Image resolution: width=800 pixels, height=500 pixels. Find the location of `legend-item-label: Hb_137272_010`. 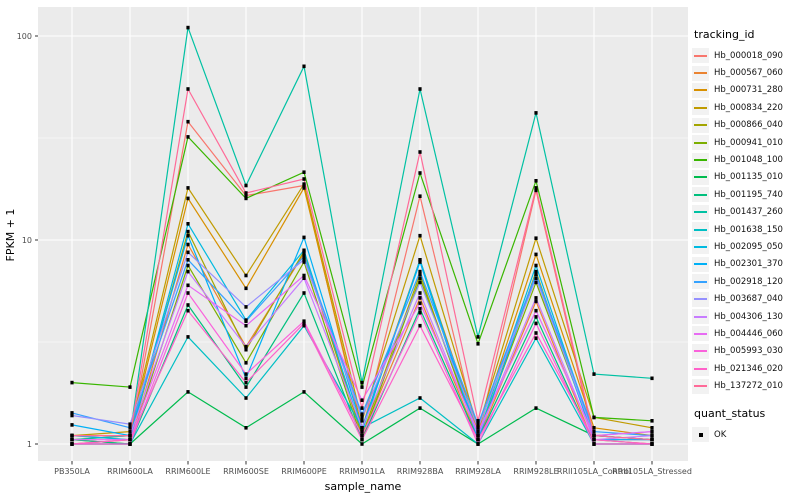

legend-item-label: Hb_137272_010 is located at coordinates (748, 386).